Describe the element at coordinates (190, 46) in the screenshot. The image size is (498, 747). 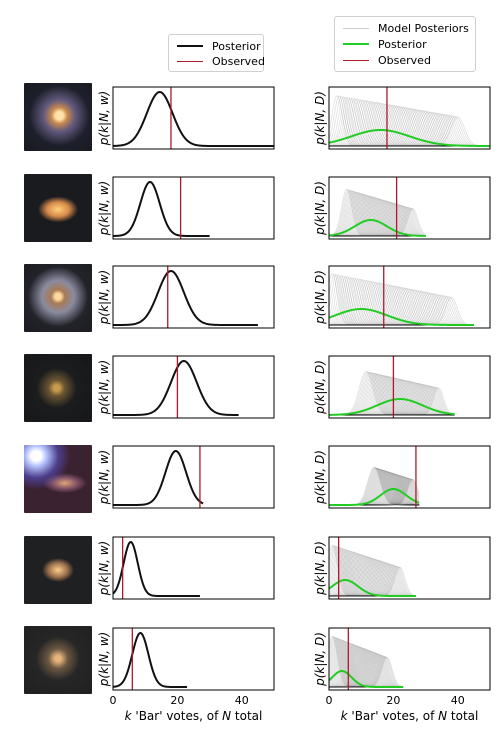
I see `legend-posterior-line` at that location.